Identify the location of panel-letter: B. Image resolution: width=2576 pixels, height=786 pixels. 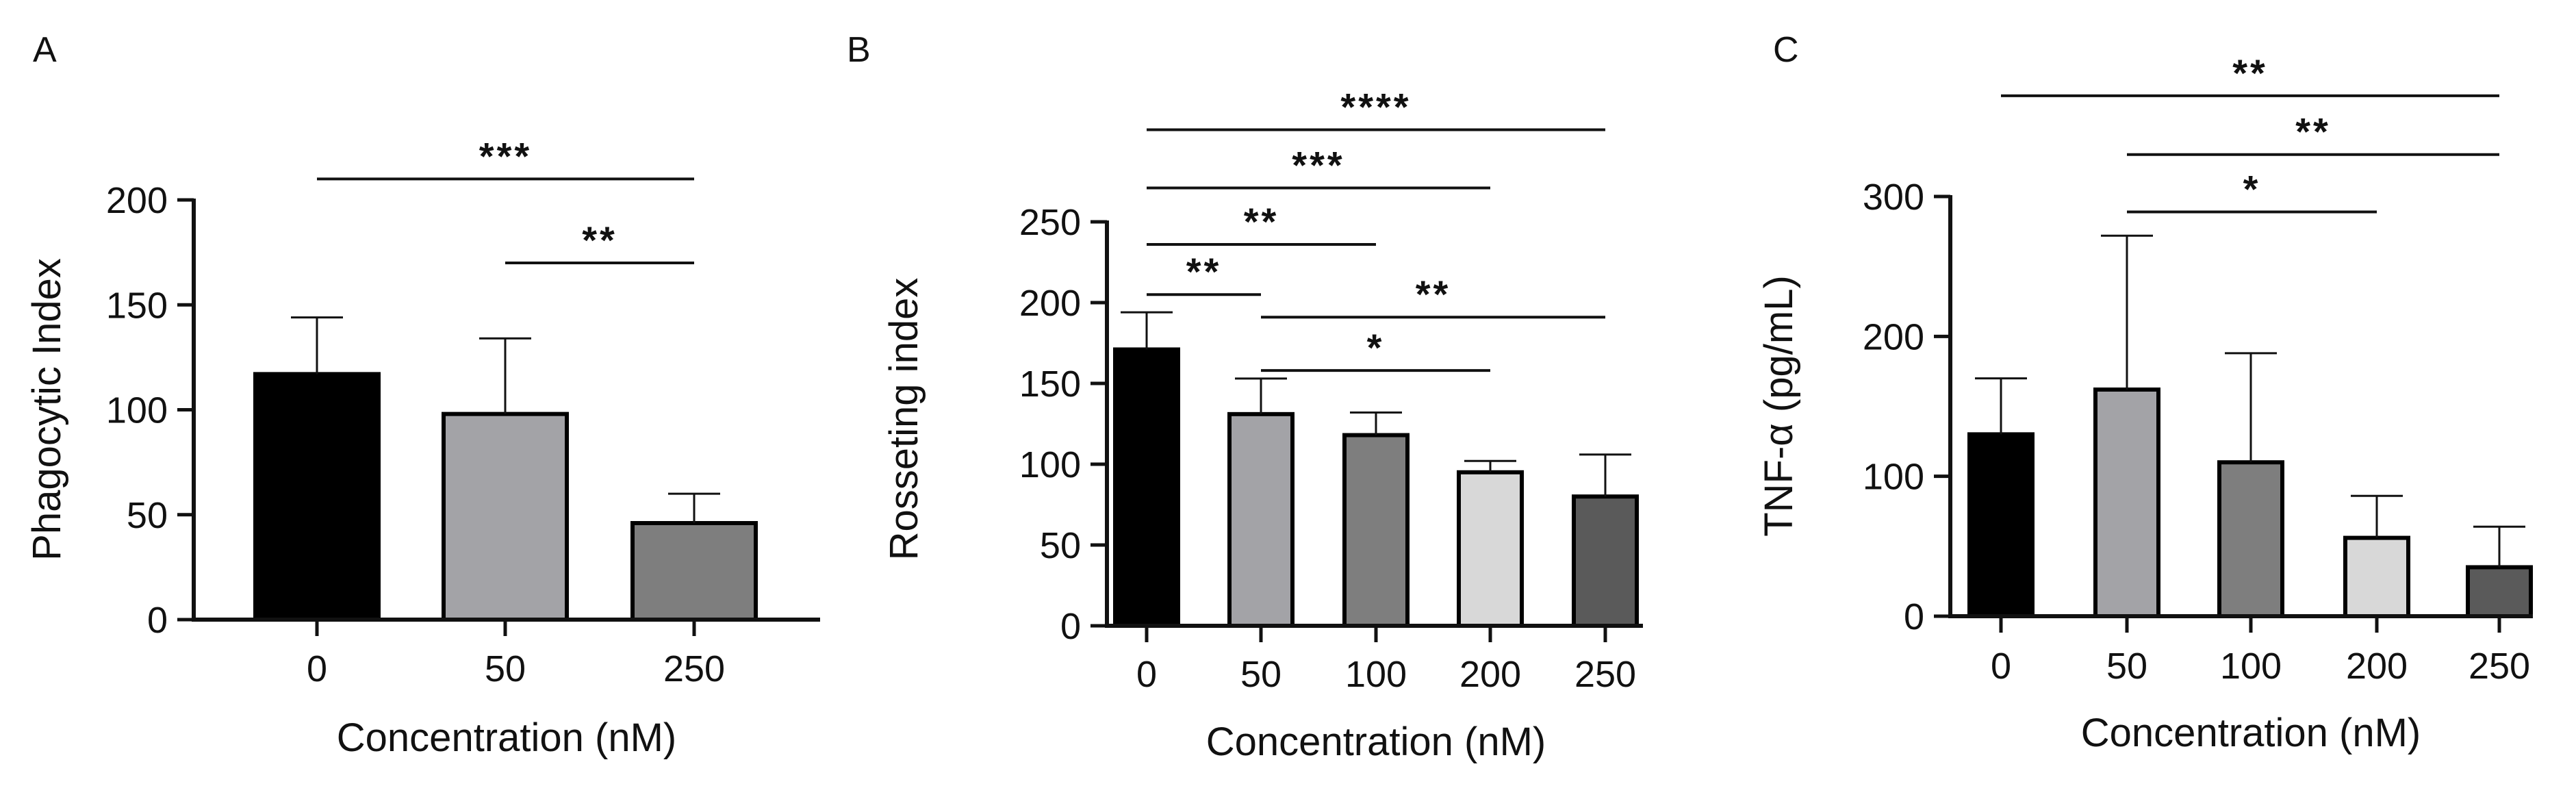
(859, 50).